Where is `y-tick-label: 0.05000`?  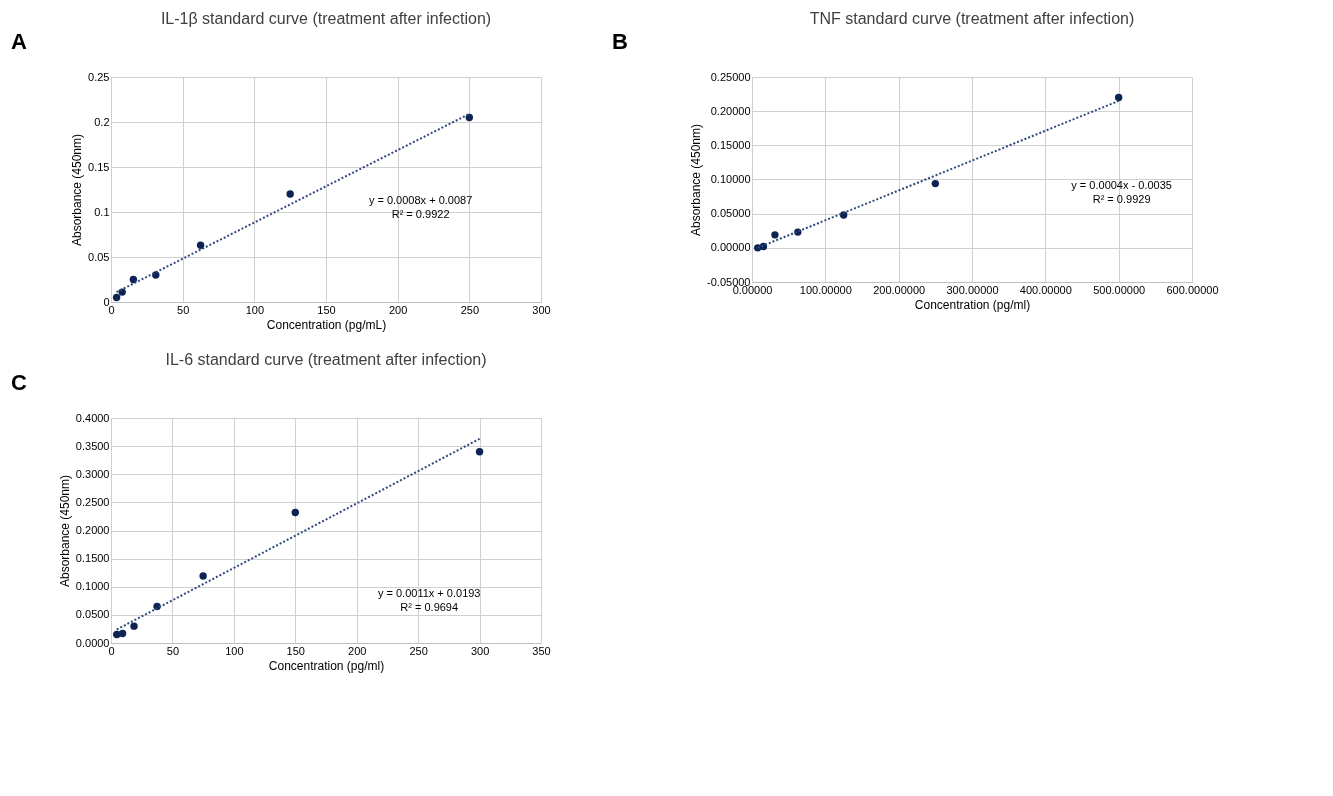
y-tick-label: 0.05000 is located at coordinates (730, 213).